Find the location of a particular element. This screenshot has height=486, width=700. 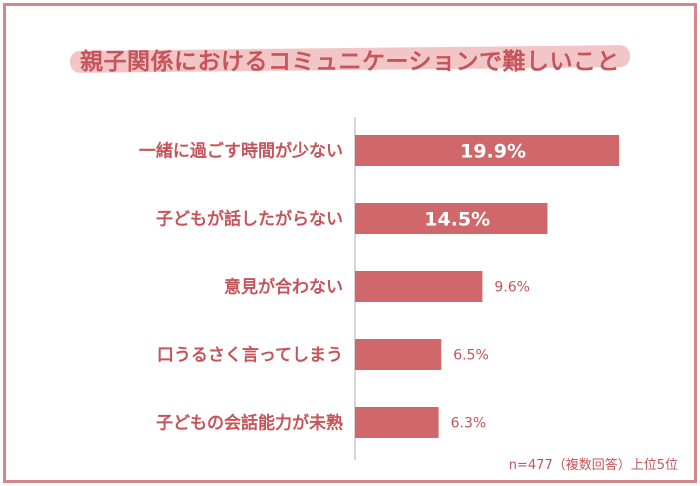

data-label: 14.5% is located at coordinates (457, 220).